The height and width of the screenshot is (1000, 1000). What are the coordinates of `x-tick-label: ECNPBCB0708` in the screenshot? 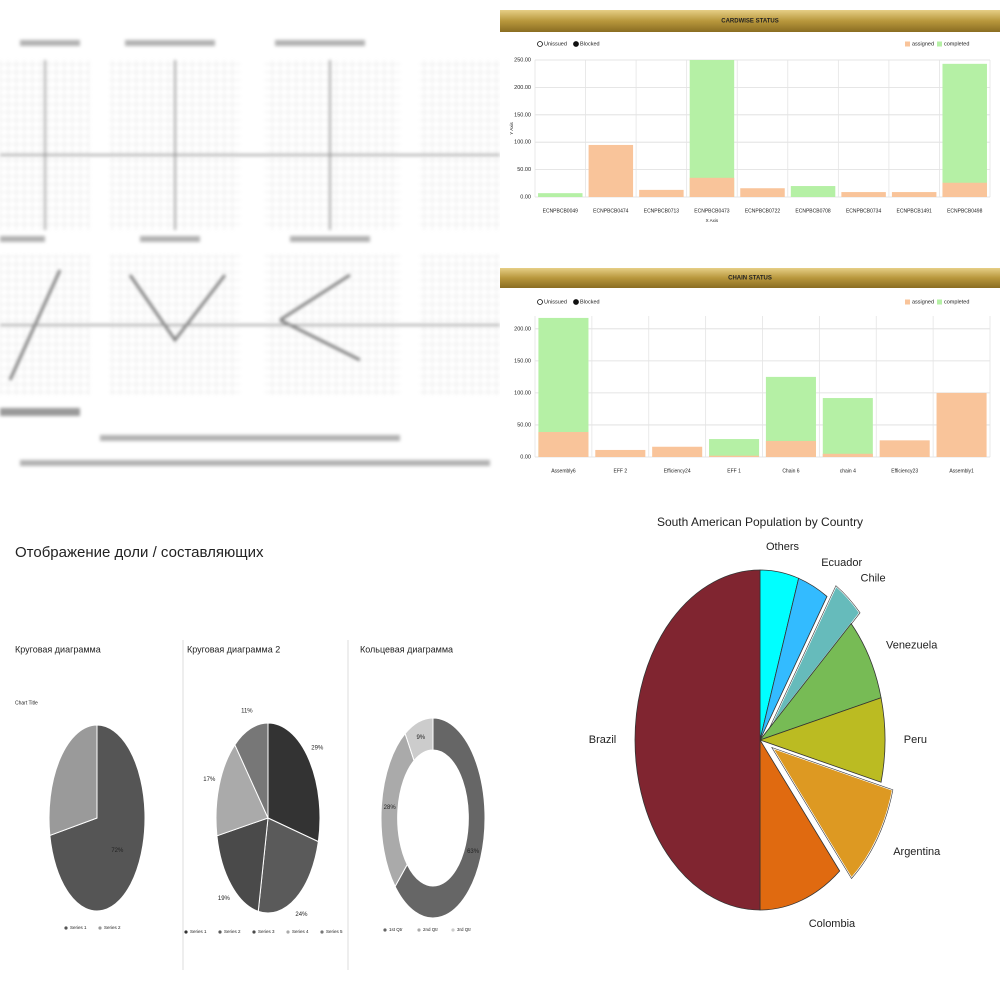 It's located at (813, 211).